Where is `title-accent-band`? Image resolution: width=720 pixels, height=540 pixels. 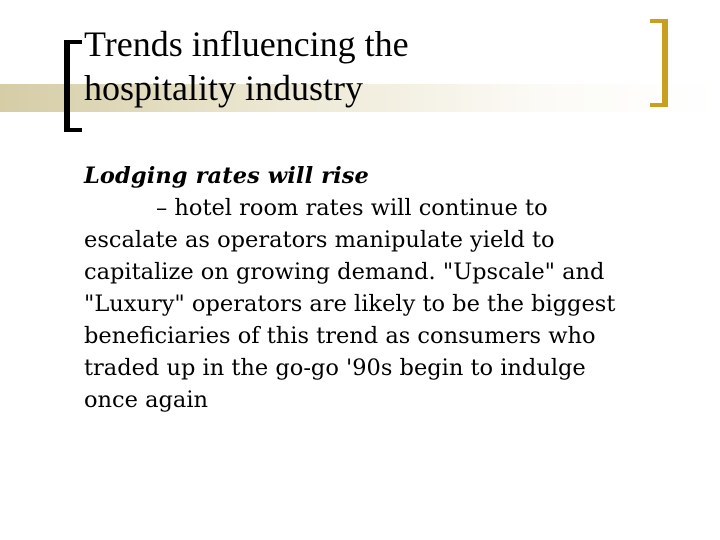 title-accent-band is located at coordinates (360, 98).